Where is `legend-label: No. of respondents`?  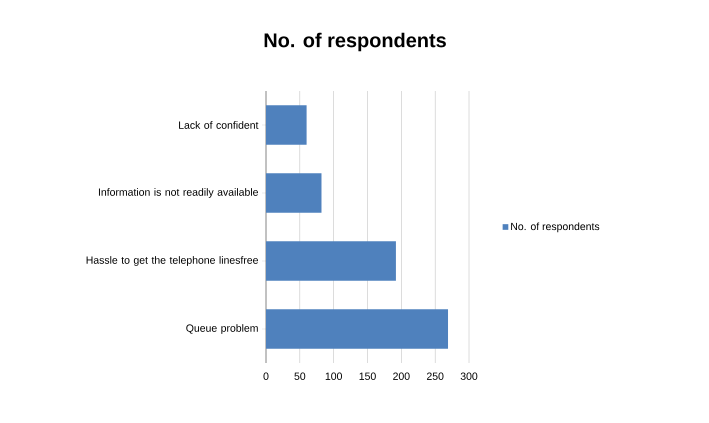 legend-label: No. of respondents is located at coordinates (555, 227).